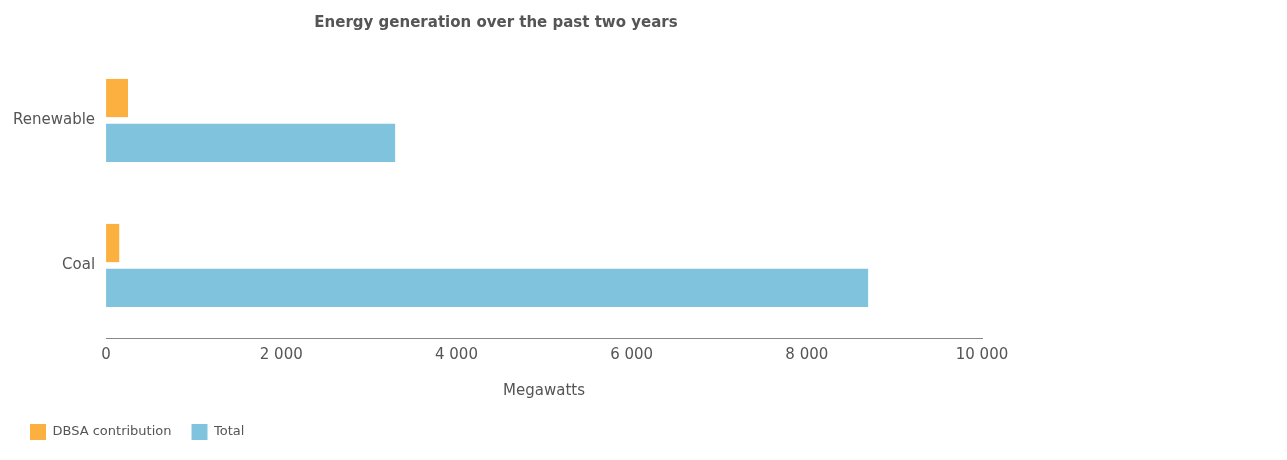  Describe the element at coordinates (632, 353) in the screenshot. I see `x-tick-label: 6 000` at that location.